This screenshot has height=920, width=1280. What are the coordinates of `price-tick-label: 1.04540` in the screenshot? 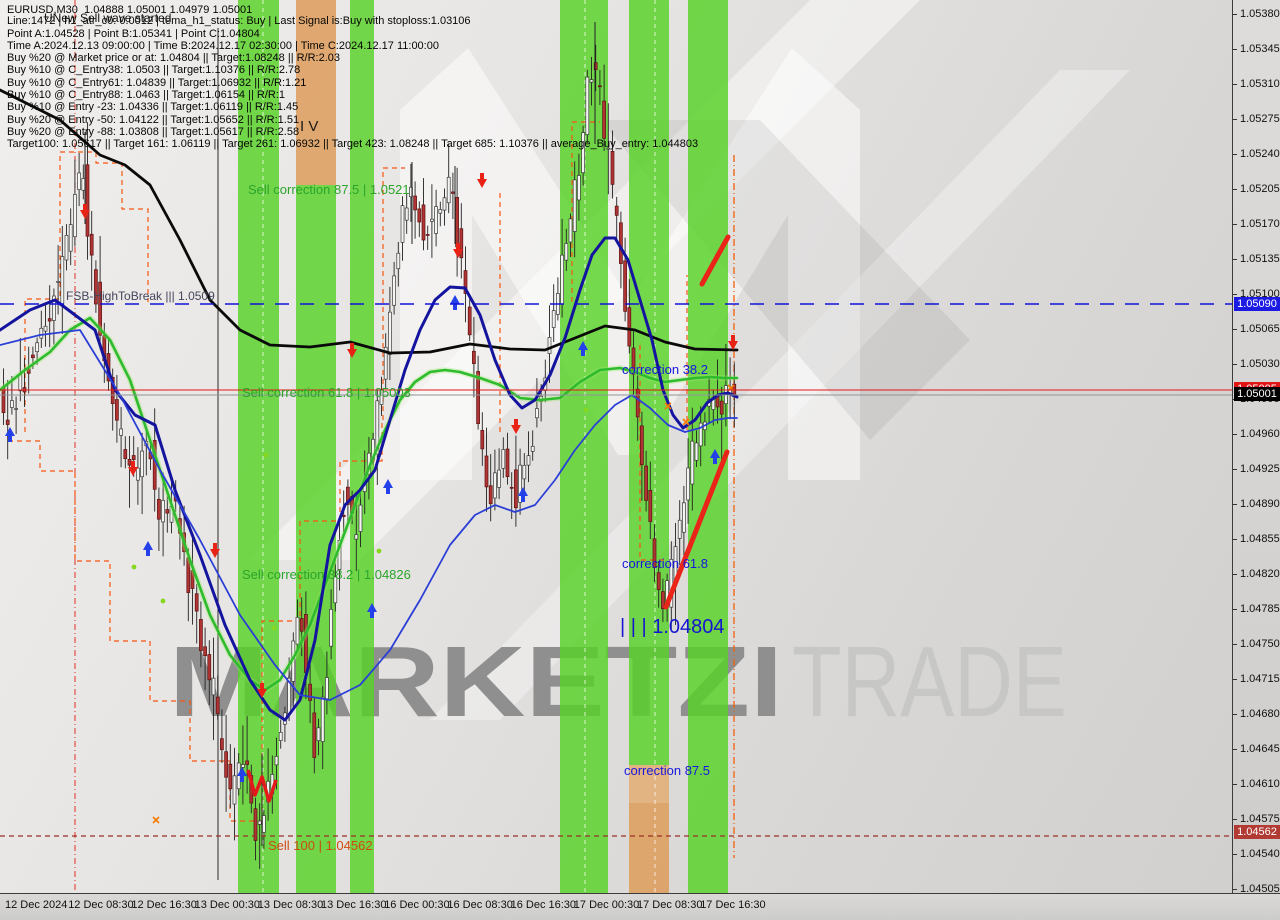 It's located at (1260, 854).